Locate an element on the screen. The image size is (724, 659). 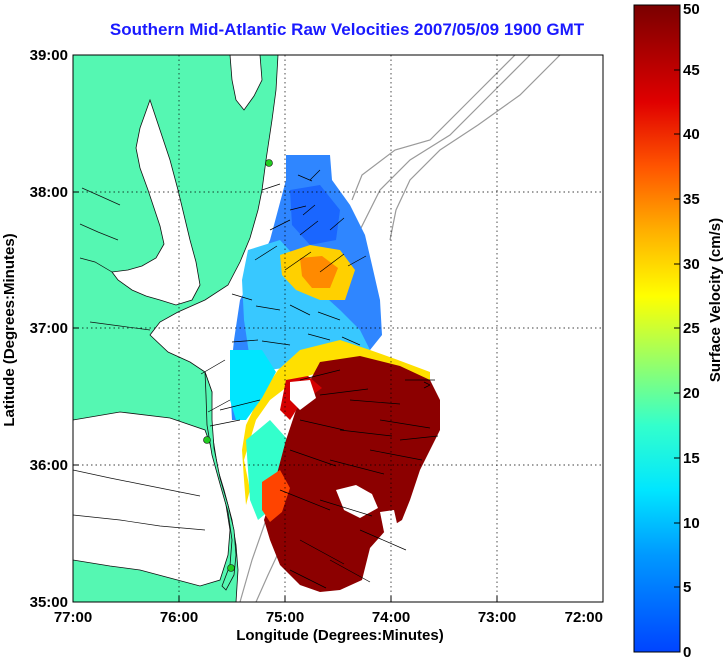
colorbar-ticks is located at coordinates (677, 328).